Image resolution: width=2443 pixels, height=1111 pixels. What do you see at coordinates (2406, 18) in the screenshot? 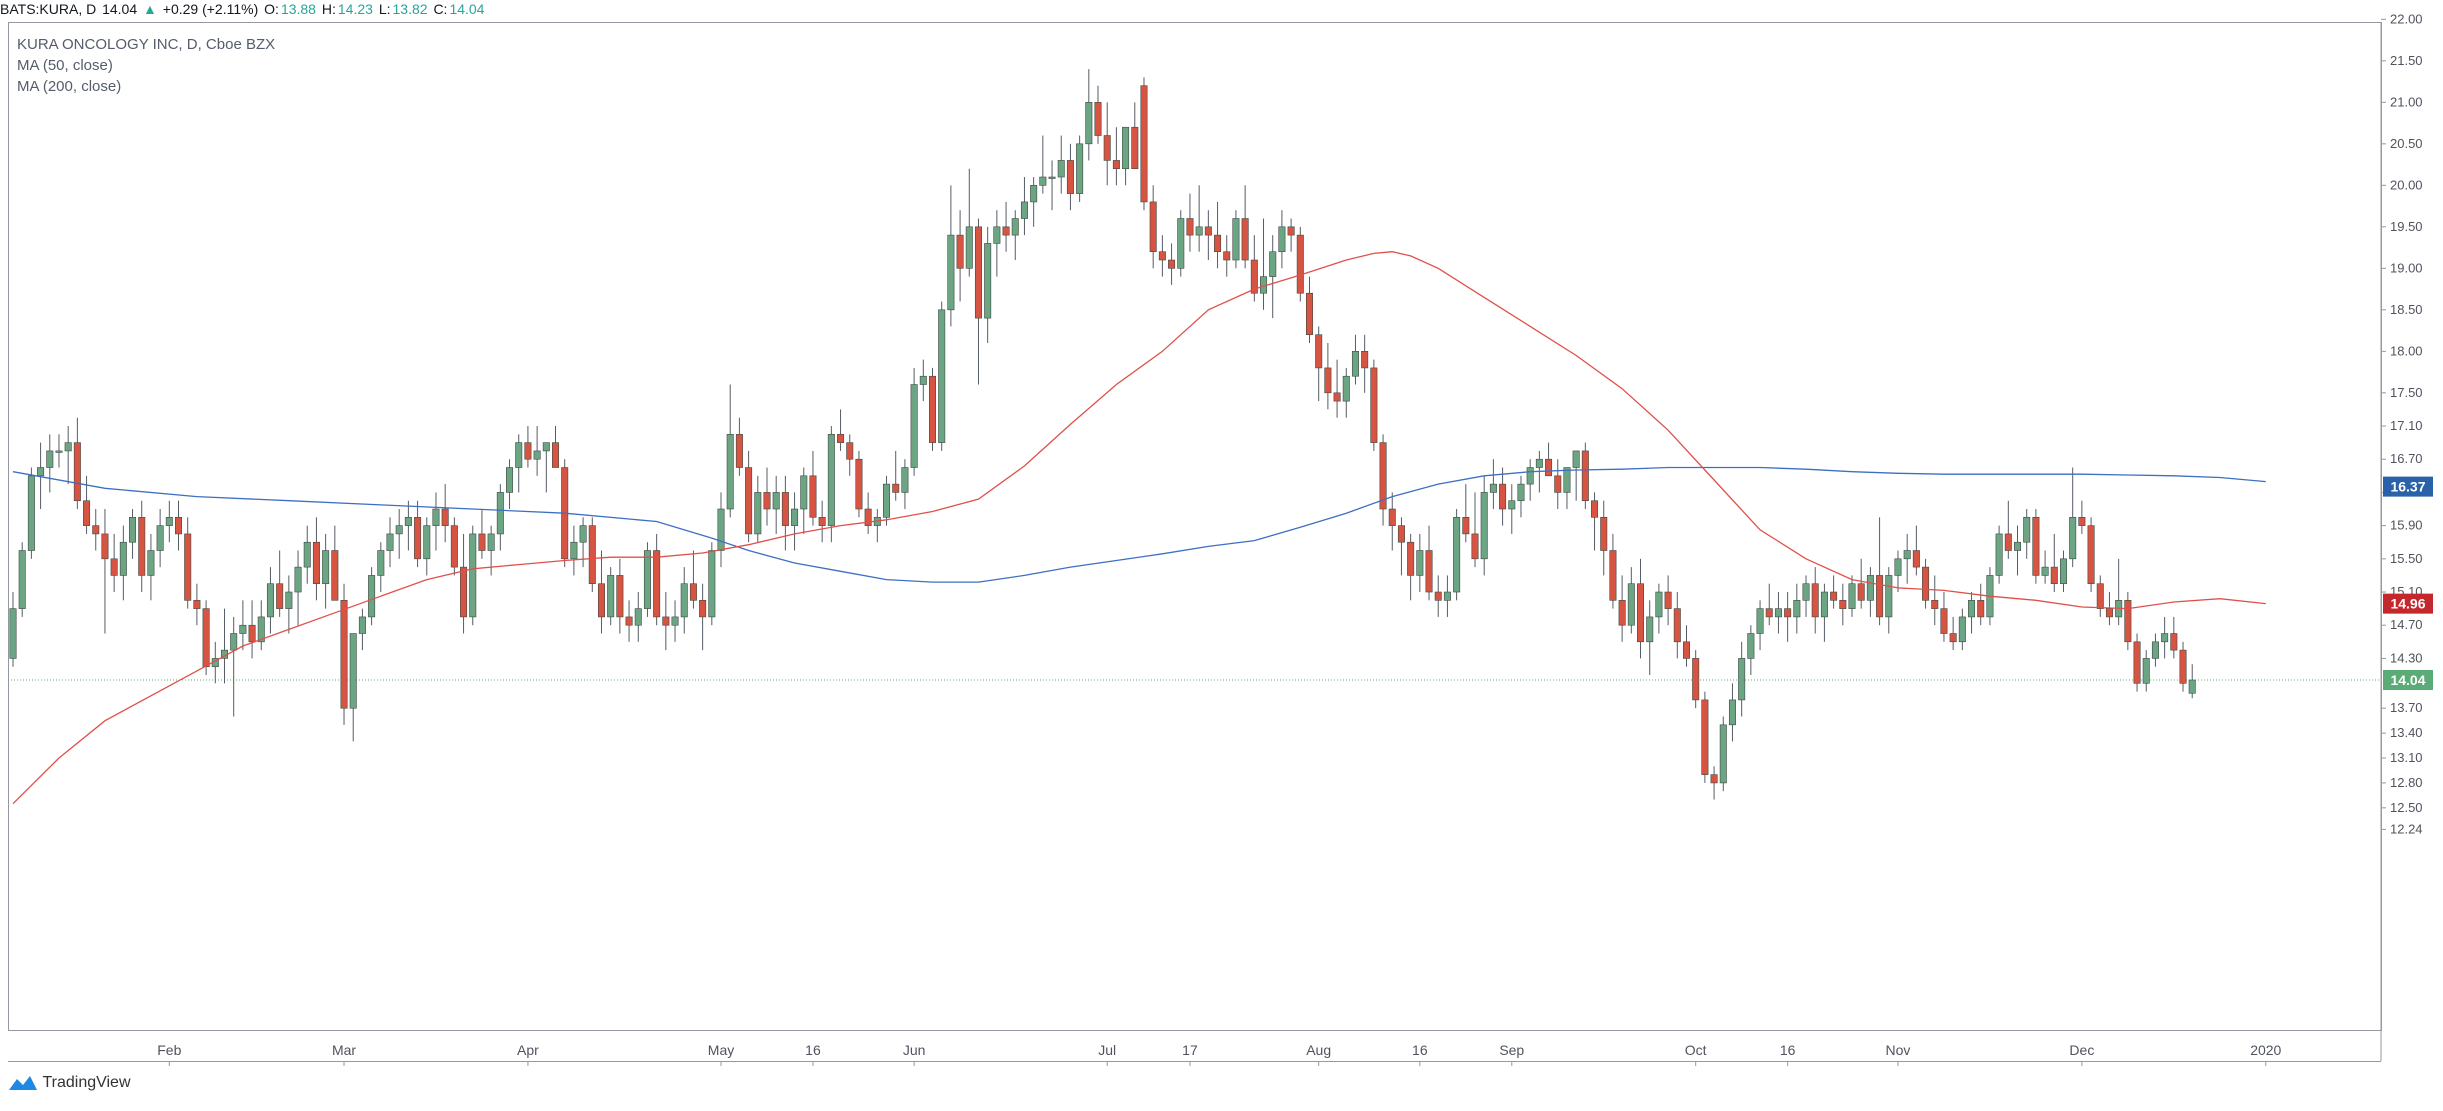
I see `y-tick-label: 22.00` at bounding box center [2406, 18].